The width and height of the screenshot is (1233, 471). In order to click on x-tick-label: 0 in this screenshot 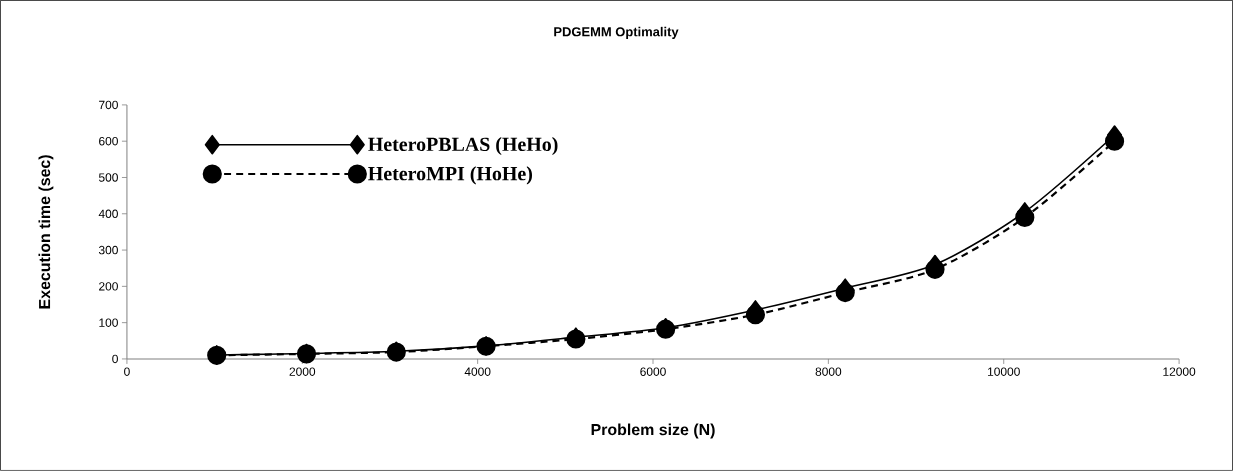, I will do `click(127, 371)`.